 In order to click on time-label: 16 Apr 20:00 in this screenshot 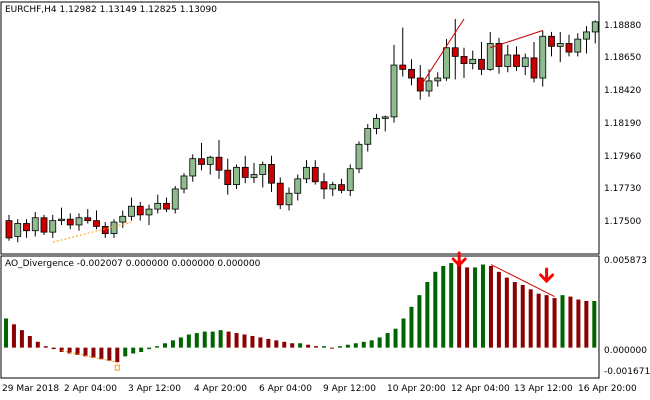, I will do `click(607, 389)`.